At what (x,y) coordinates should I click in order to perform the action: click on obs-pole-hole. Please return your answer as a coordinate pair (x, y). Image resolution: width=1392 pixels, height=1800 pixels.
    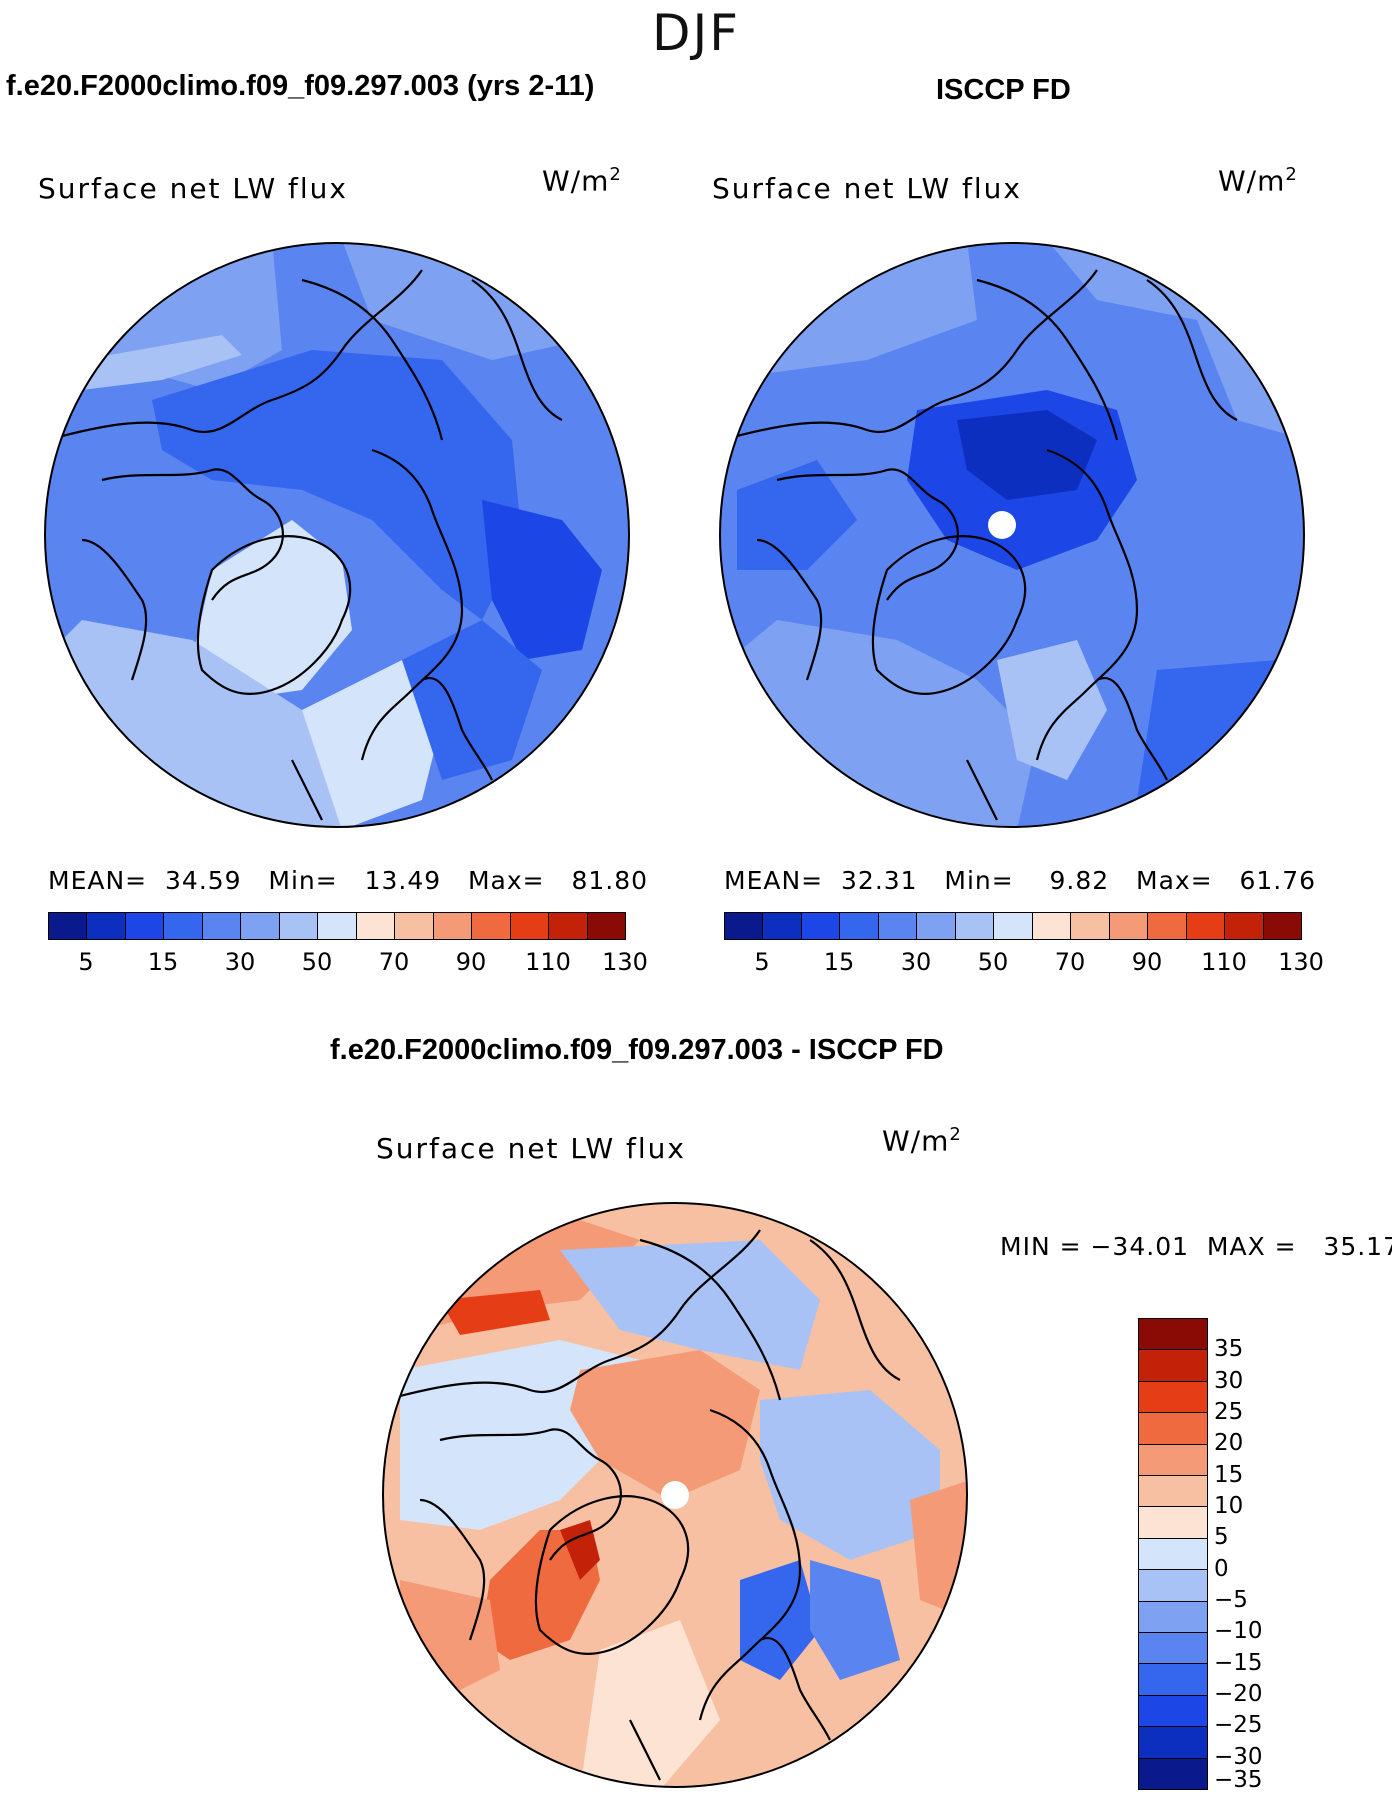
    Looking at the image, I should click on (1002, 525).